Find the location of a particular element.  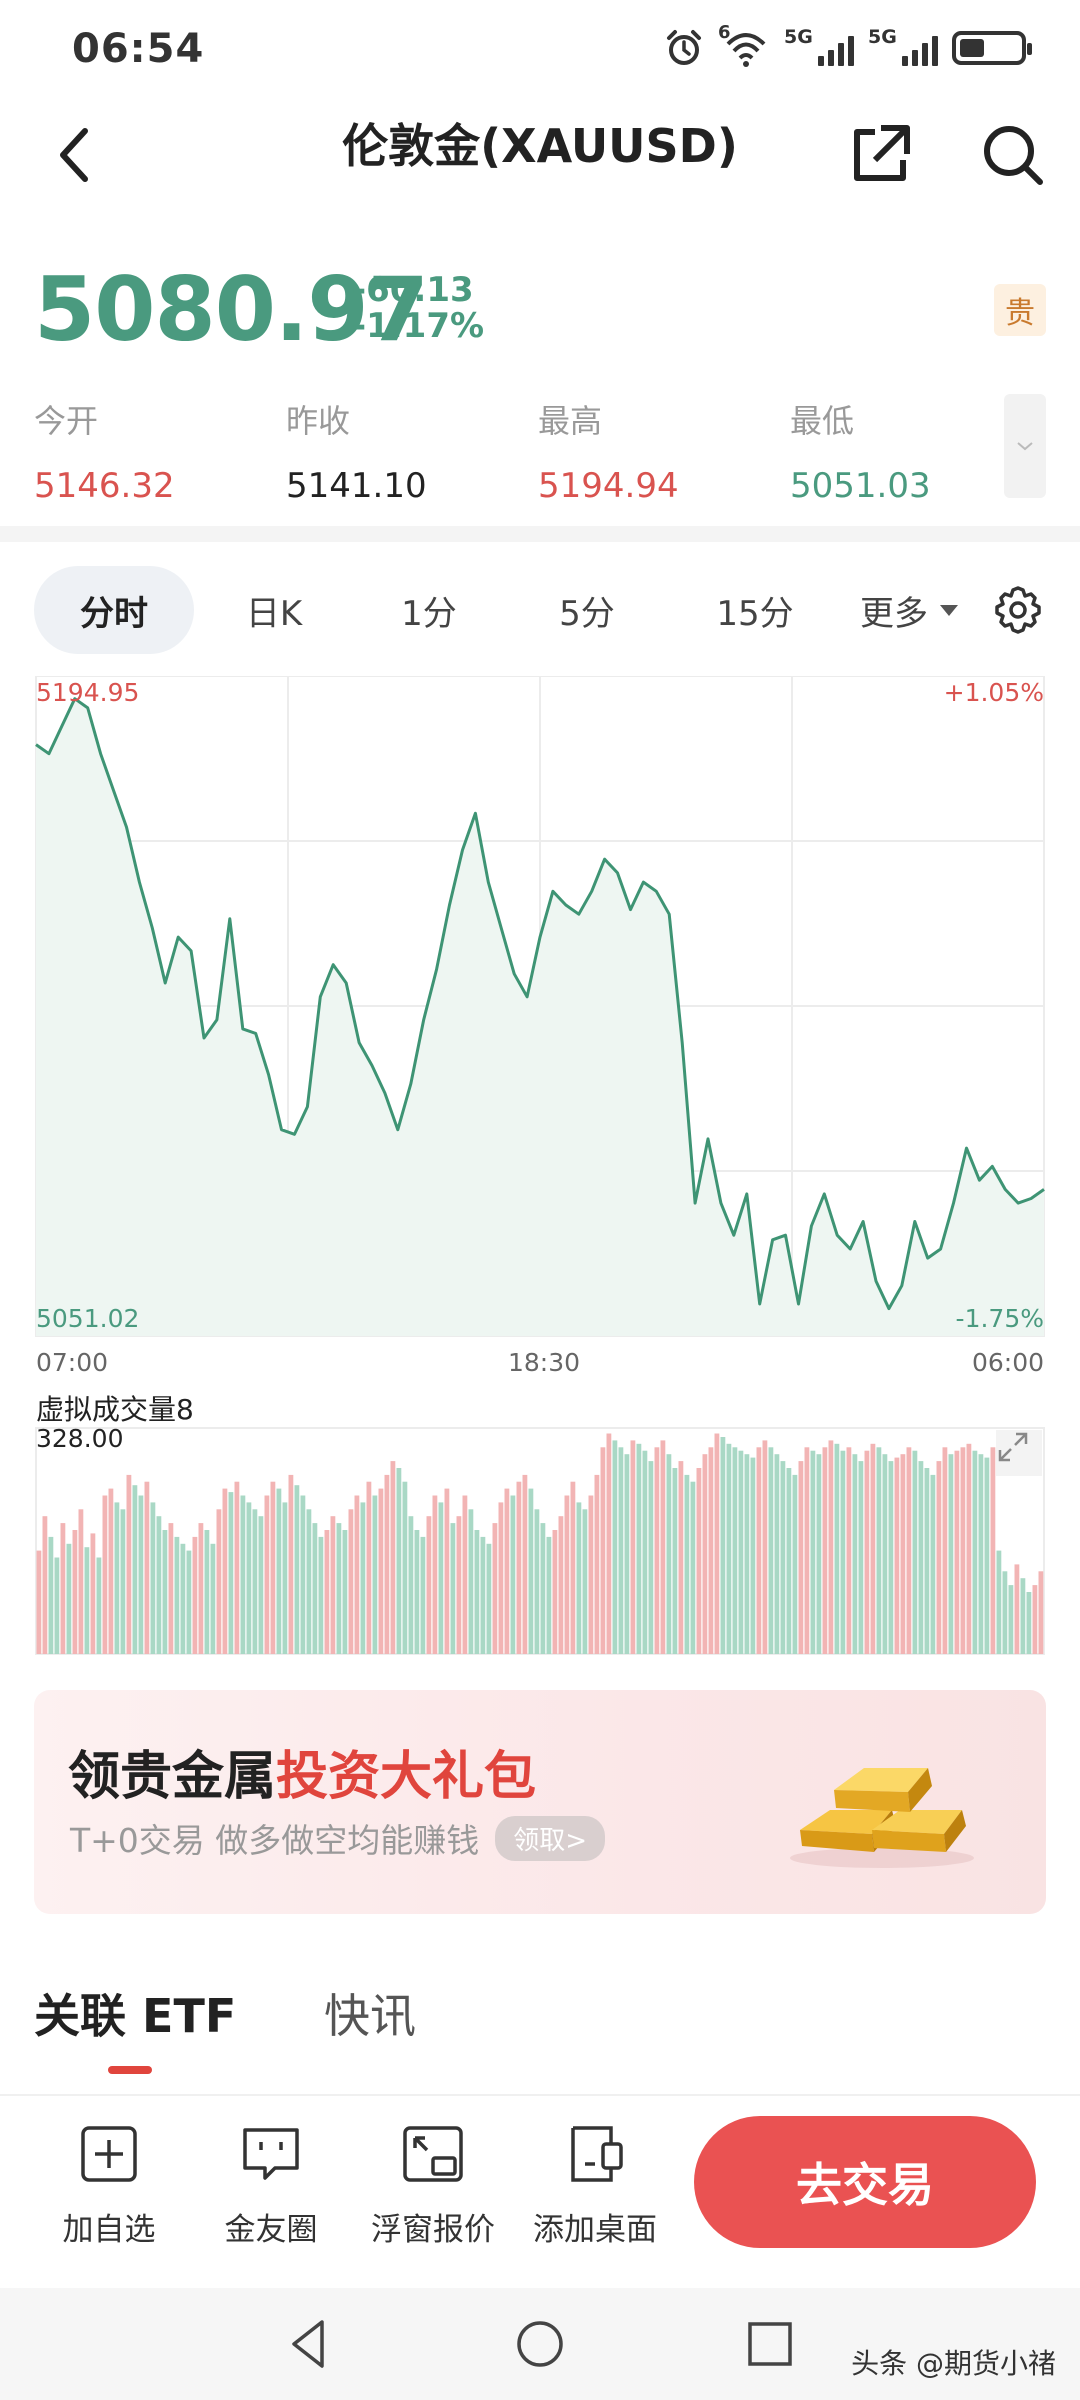

tab-news-flash: 快讯 is located at coordinates (370, 2016).